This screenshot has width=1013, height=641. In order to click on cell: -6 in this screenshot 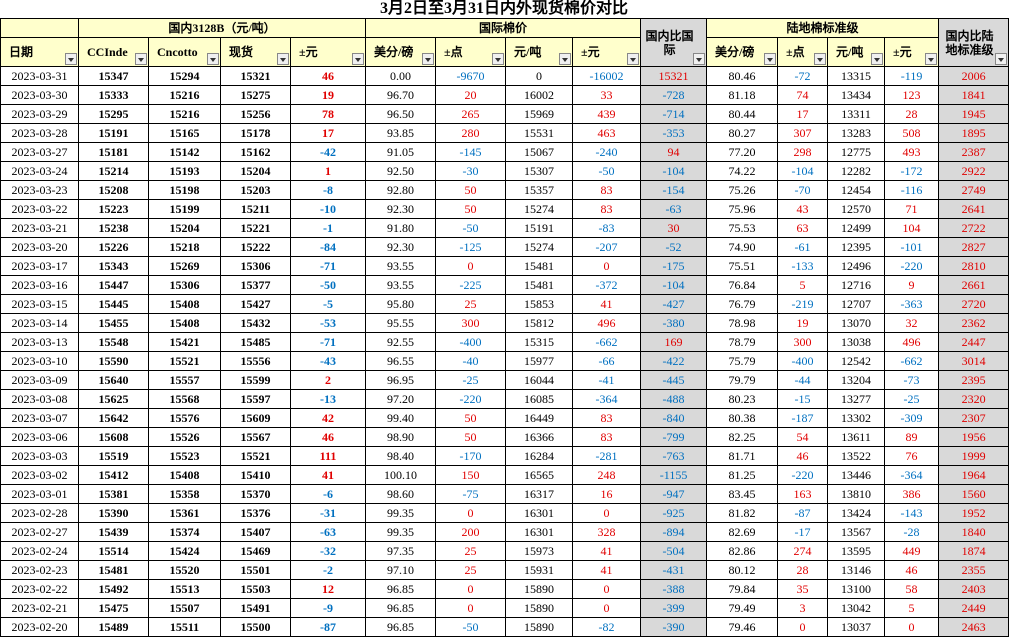, I will do `click(328, 494)`.